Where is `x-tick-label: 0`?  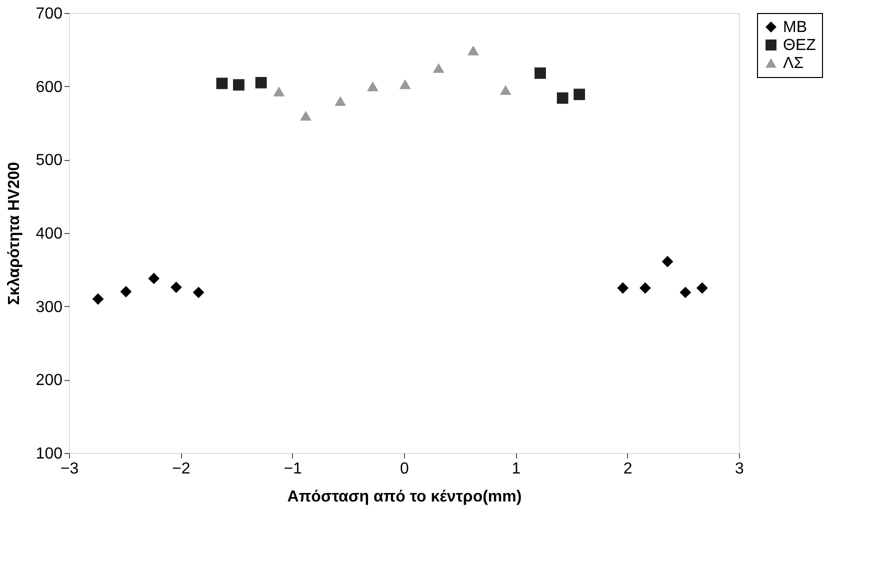
x-tick-label: 0 is located at coordinates (405, 469).